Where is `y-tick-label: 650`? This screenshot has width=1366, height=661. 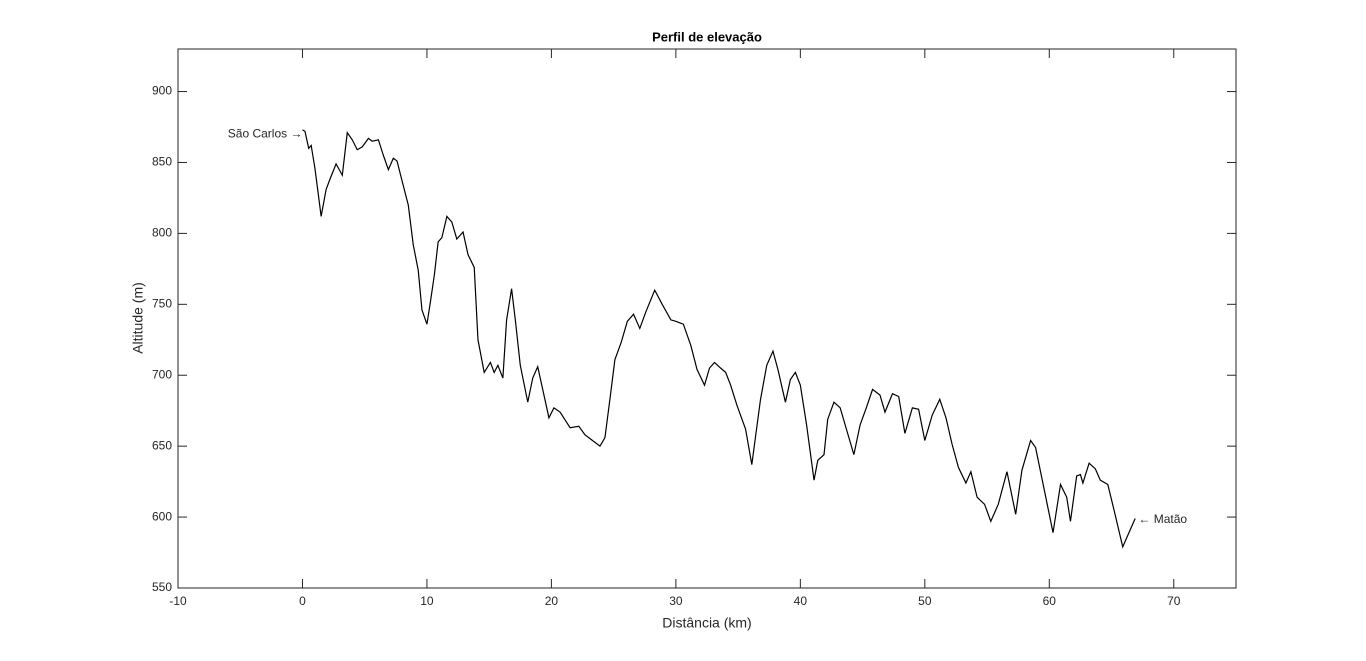 y-tick-label: 650 is located at coordinates (162, 445).